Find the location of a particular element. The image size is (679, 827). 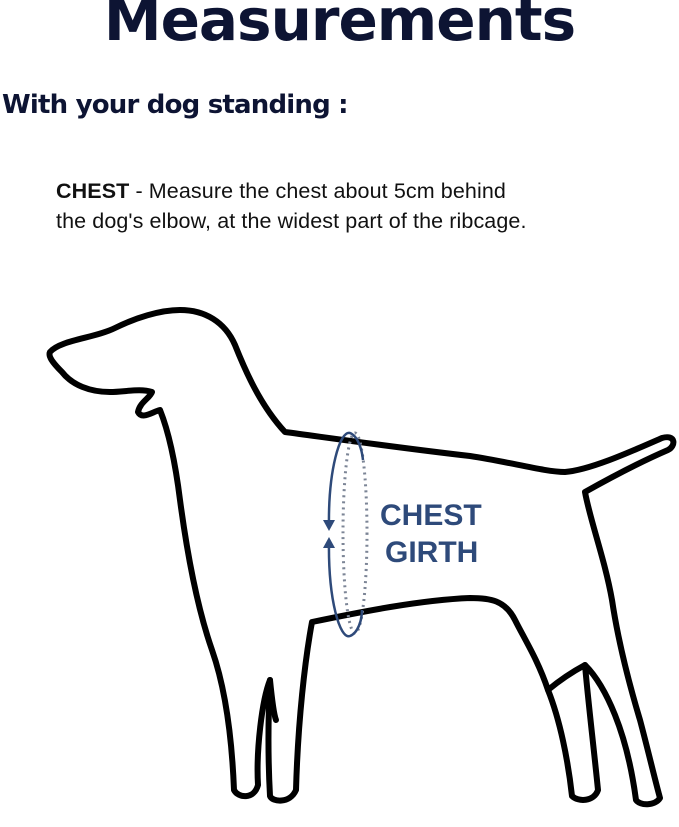

chest-girth-label-1: CHEST is located at coordinates (431, 515).